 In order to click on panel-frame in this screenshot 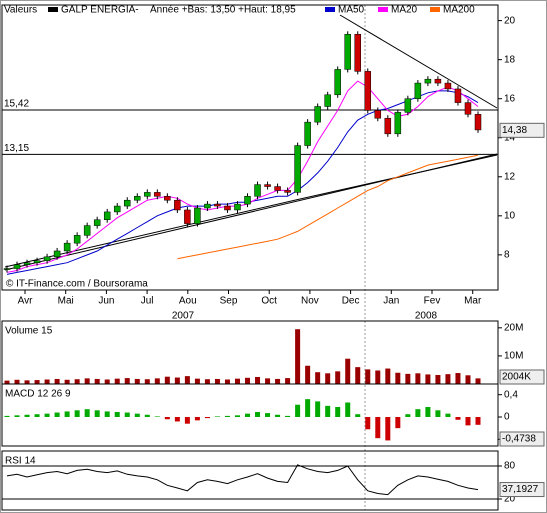, I will do `click(250, 480)`.